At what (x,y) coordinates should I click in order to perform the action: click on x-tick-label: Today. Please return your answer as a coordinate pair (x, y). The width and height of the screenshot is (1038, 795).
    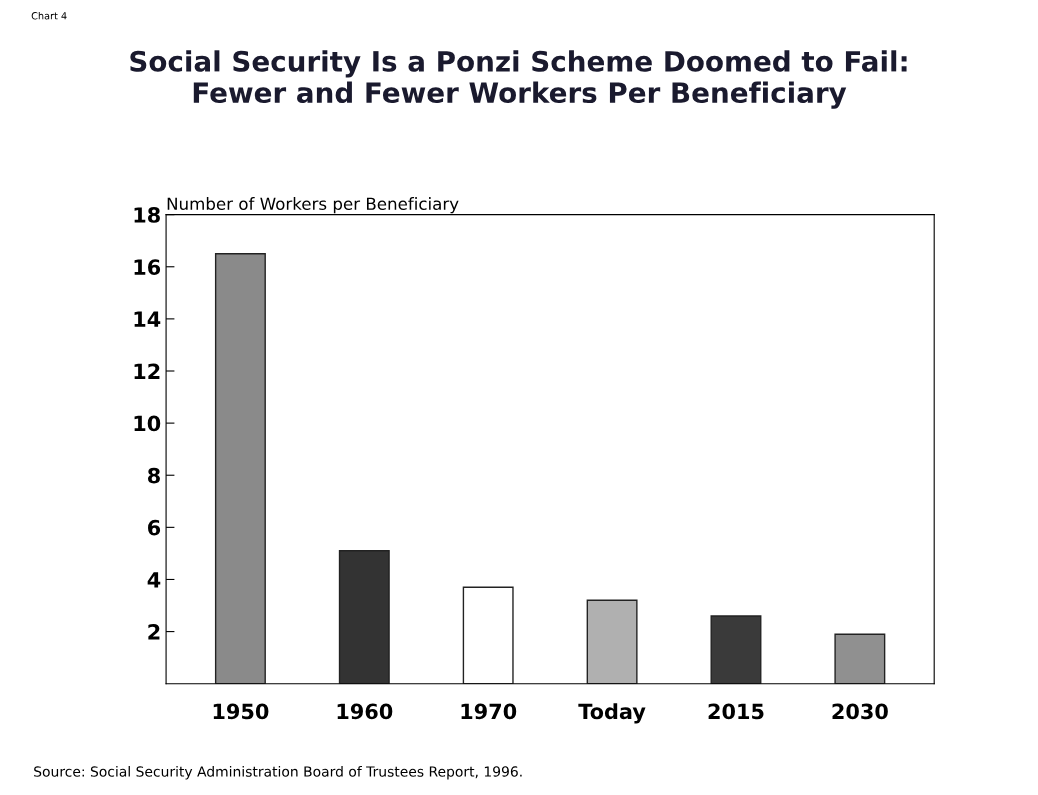
    Looking at the image, I should click on (612, 713).